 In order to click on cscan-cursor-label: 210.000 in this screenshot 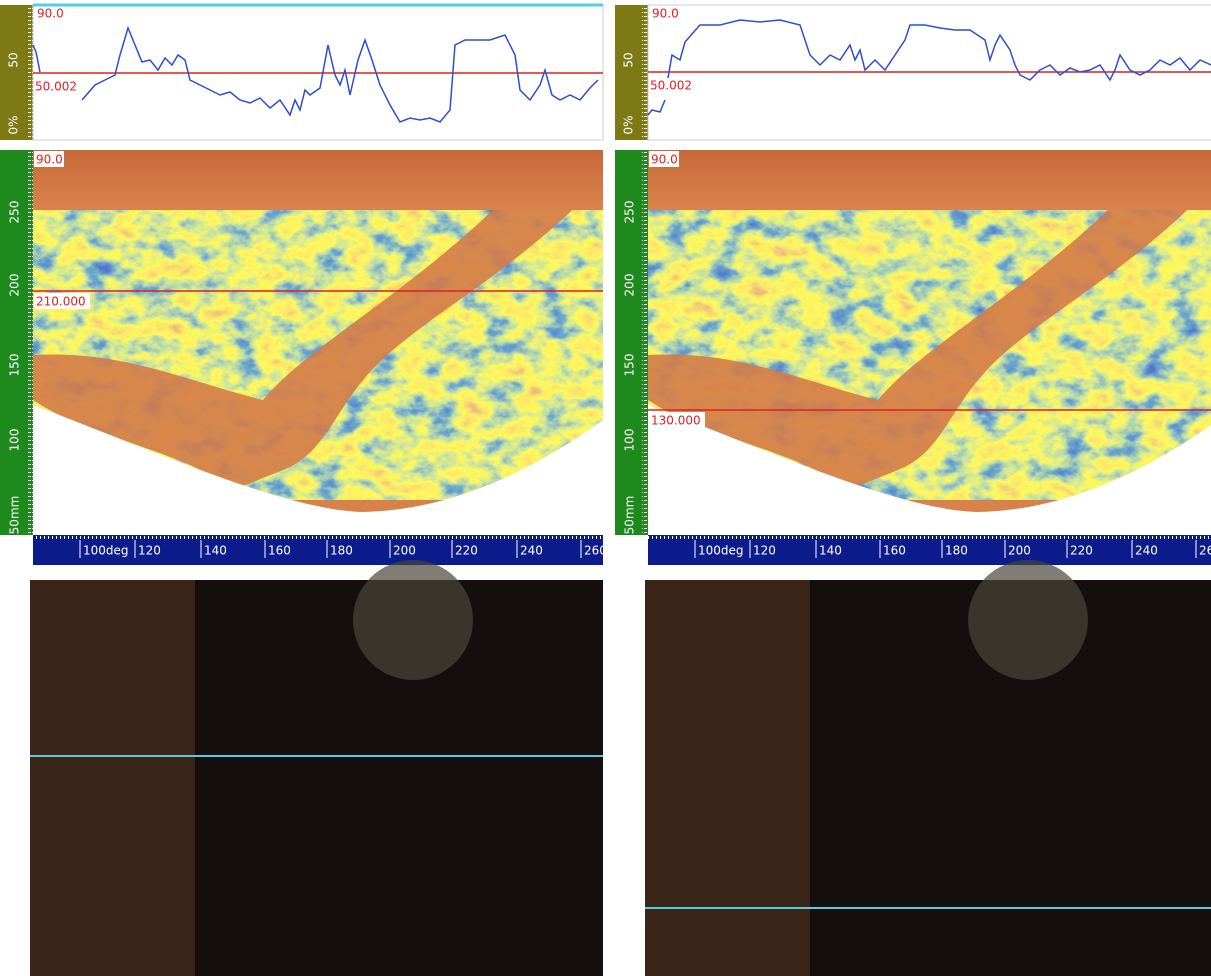, I will do `click(61, 302)`.